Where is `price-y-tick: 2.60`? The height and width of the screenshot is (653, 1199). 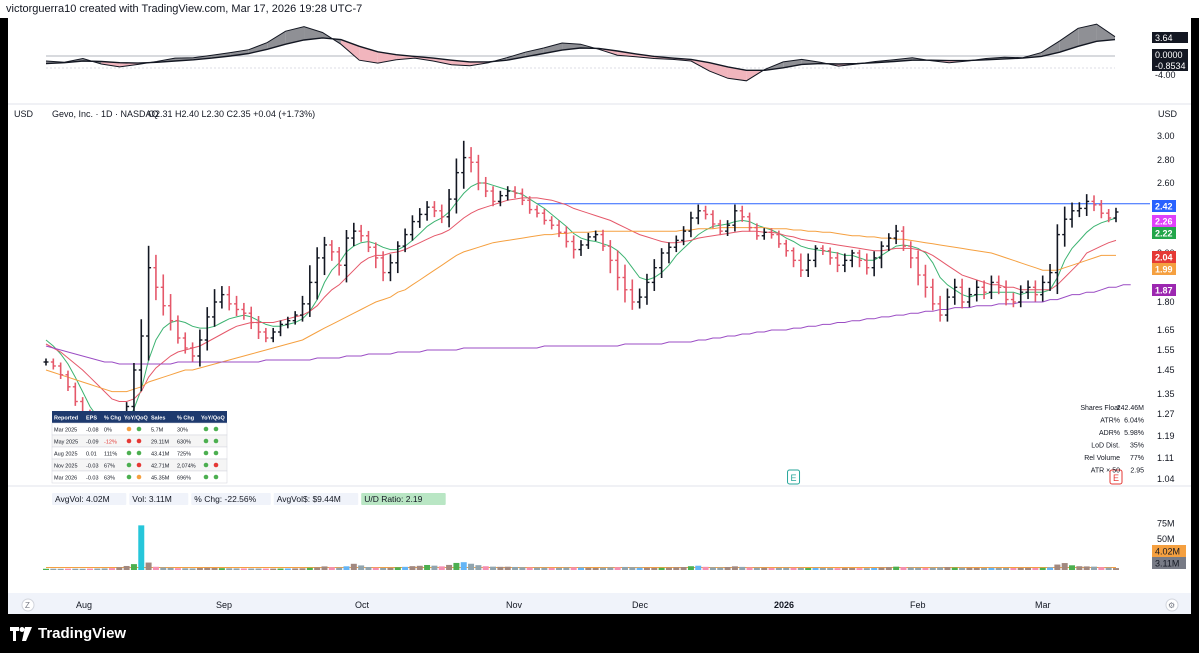 price-y-tick: 2.60 is located at coordinates (1166, 183).